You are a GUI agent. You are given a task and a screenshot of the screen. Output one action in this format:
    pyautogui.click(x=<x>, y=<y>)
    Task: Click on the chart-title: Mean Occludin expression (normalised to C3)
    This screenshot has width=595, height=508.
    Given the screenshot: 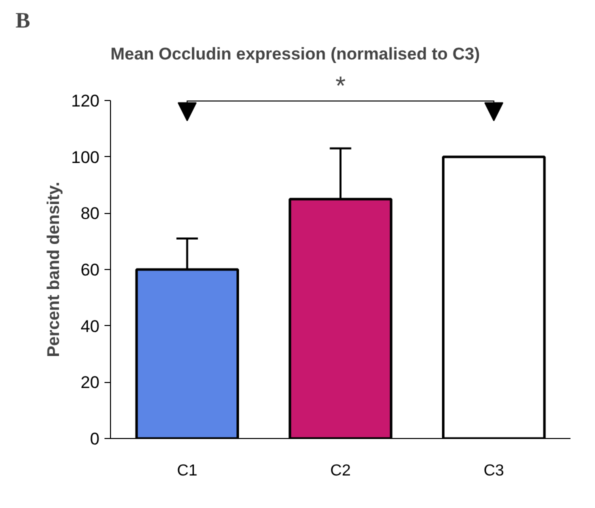 What is the action you would take?
    pyautogui.click(x=295, y=54)
    